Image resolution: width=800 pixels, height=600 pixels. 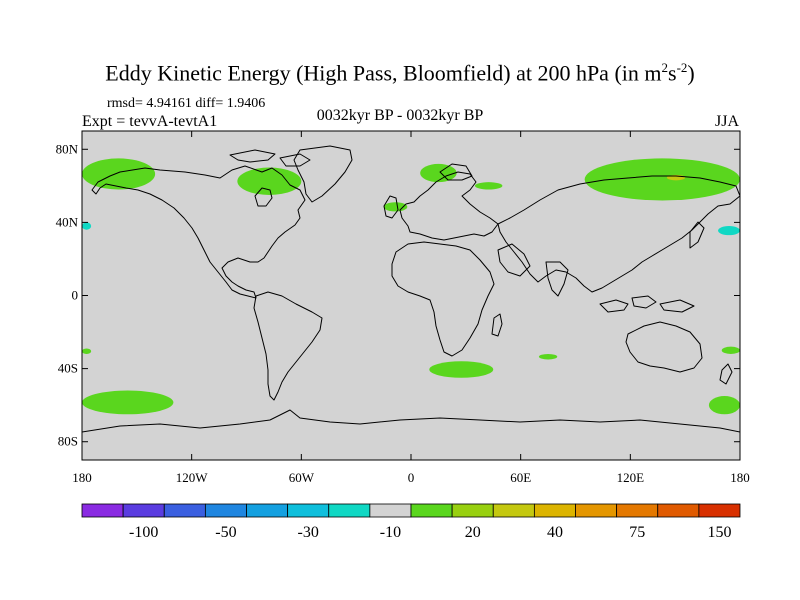 What do you see at coordinates (647, 304) in the screenshot?
I see `coast-indonesia` at bounding box center [647, 304].